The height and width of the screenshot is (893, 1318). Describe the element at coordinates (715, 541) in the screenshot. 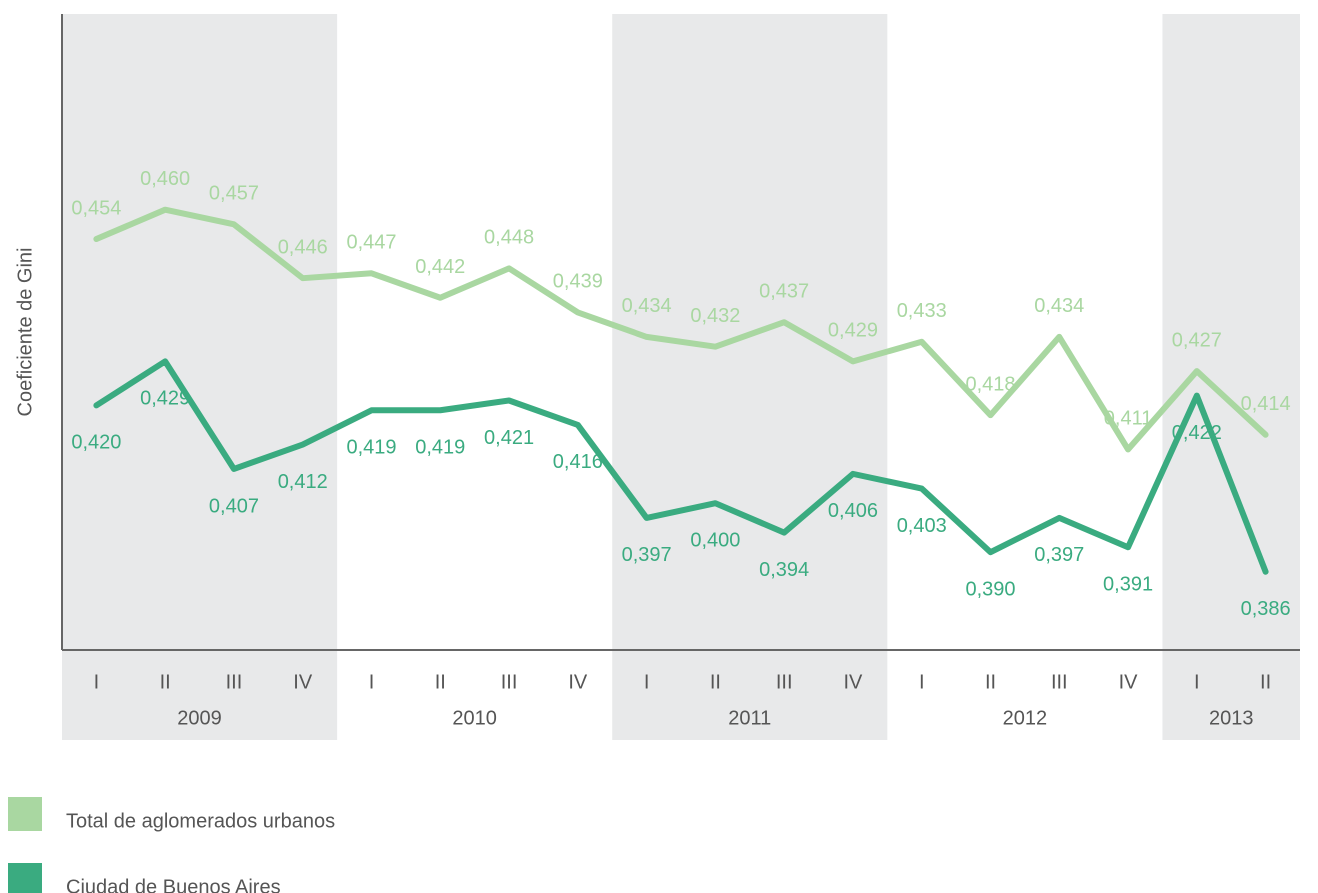

I see `value-label: 0,400` at that location.